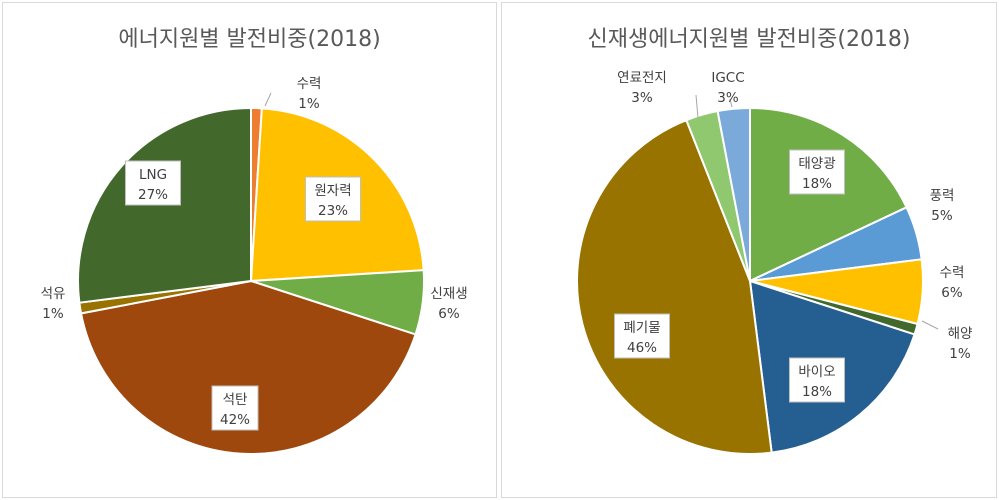 The image size is (999, 500). Describe the element at coordinates (153, 195) in the screenshot. I see `slice-value-label: 27%` at that location.